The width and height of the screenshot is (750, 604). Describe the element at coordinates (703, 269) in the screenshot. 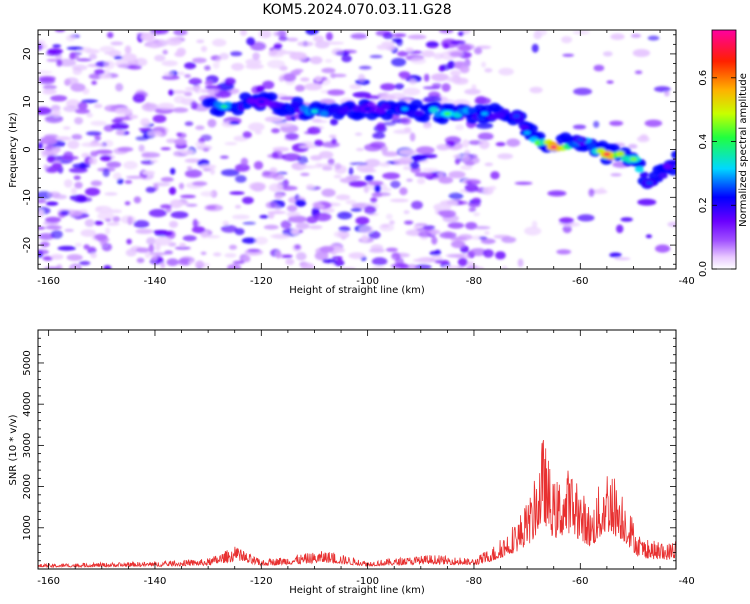

I see `colorbar-tick-label: 0.0` at that location.